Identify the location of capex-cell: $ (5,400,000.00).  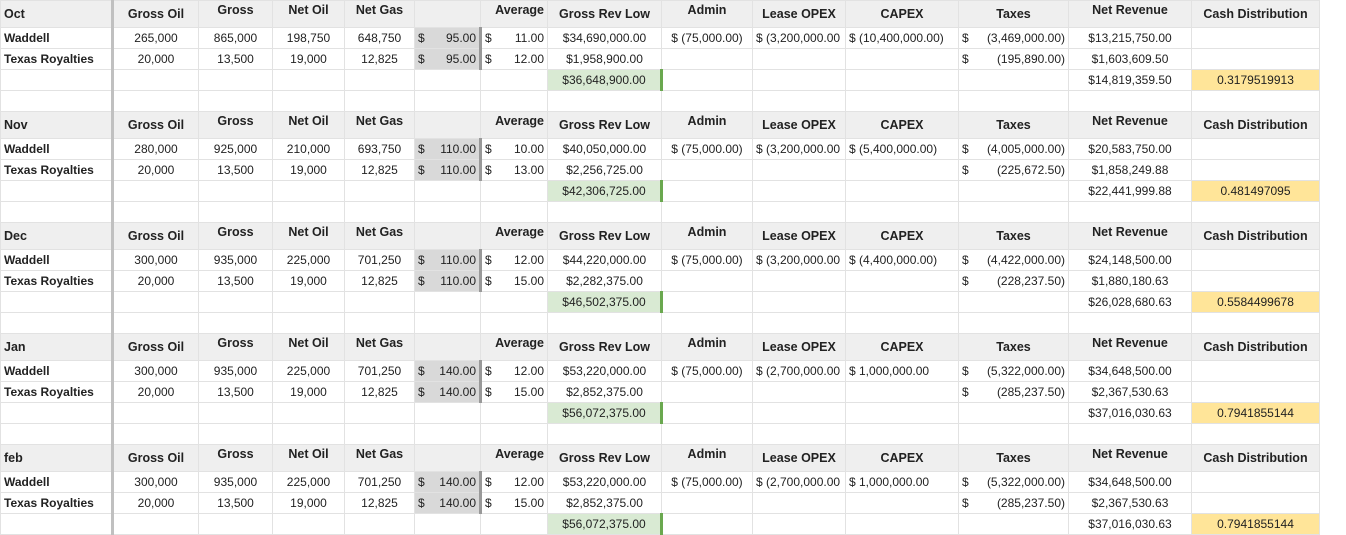
(902, 149).